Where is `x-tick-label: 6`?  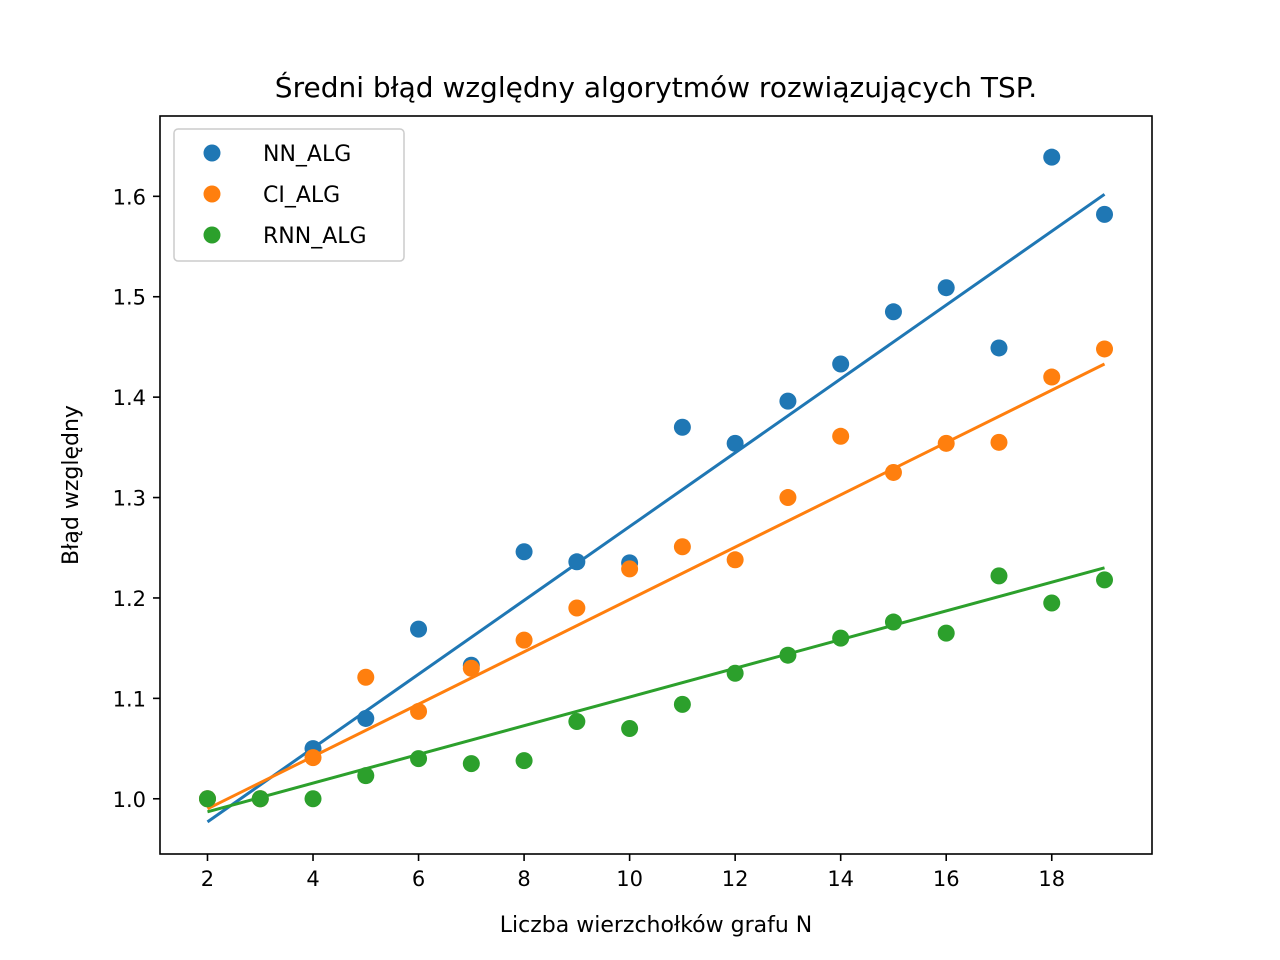 x-tick-label: 6 is located at coordinates (418, 879).